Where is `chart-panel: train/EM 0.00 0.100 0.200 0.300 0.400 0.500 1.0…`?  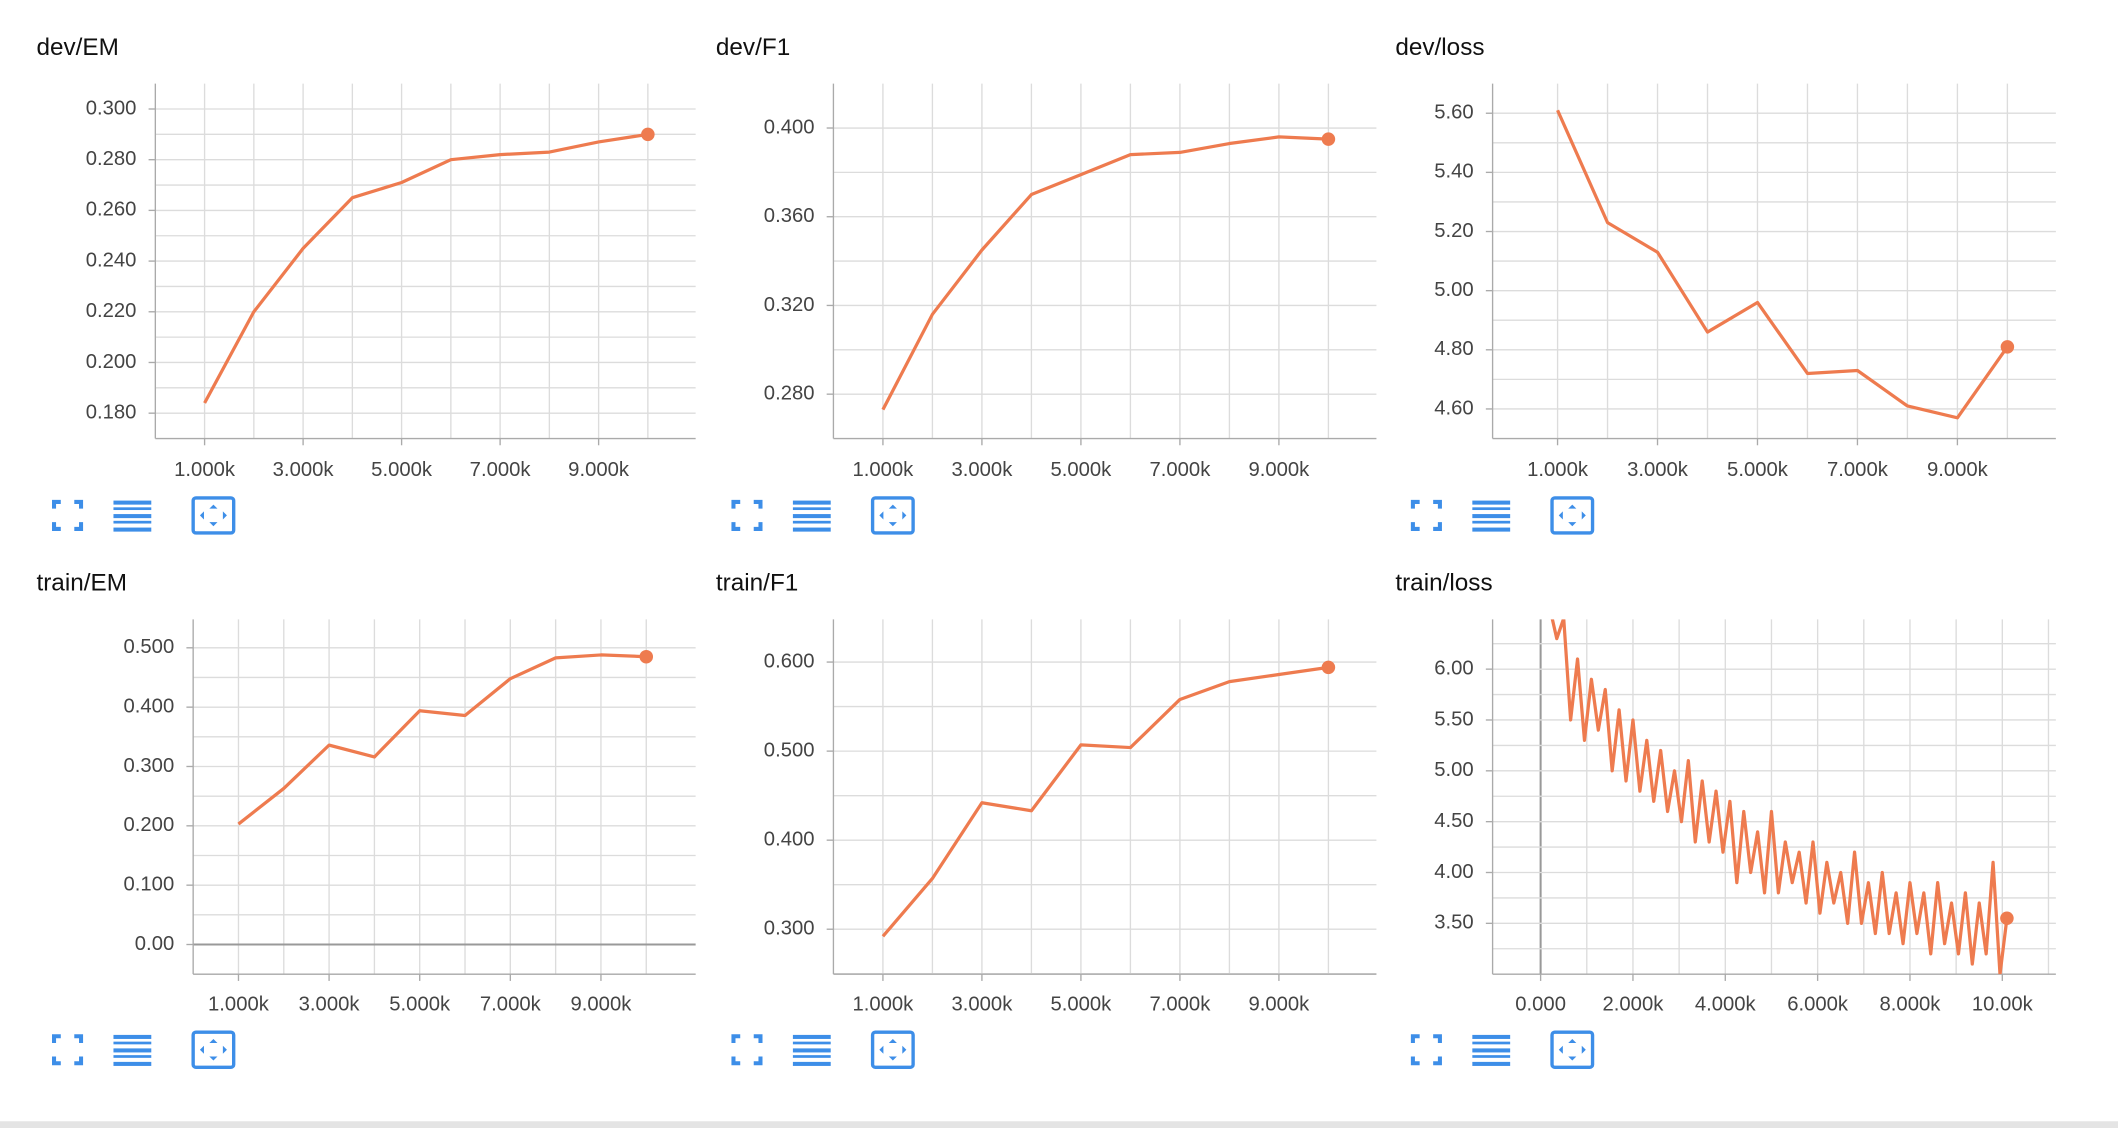 chart-panel: train/EM 0.00 0.100 0.200 0.300 0.400 0.500 1.0… is located at coordinates (366, 819).